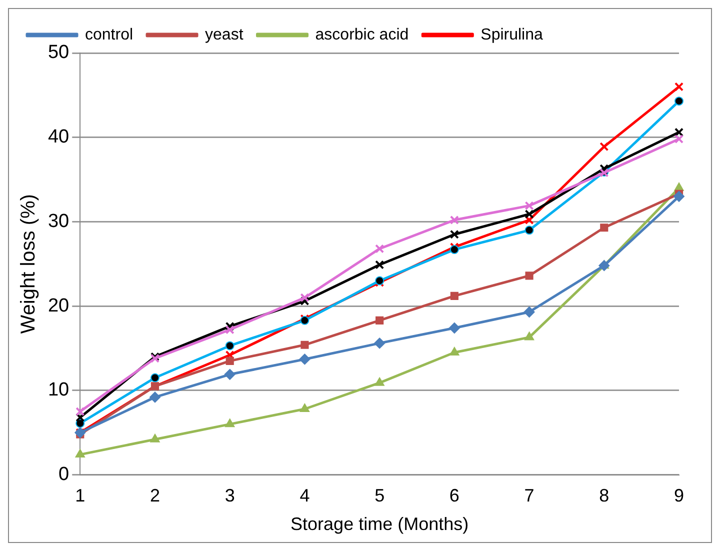  What do you see at coordinates (679, 496) in the screenshot?
I see `x-tick-label: 9` at bounding box center [679, 496].